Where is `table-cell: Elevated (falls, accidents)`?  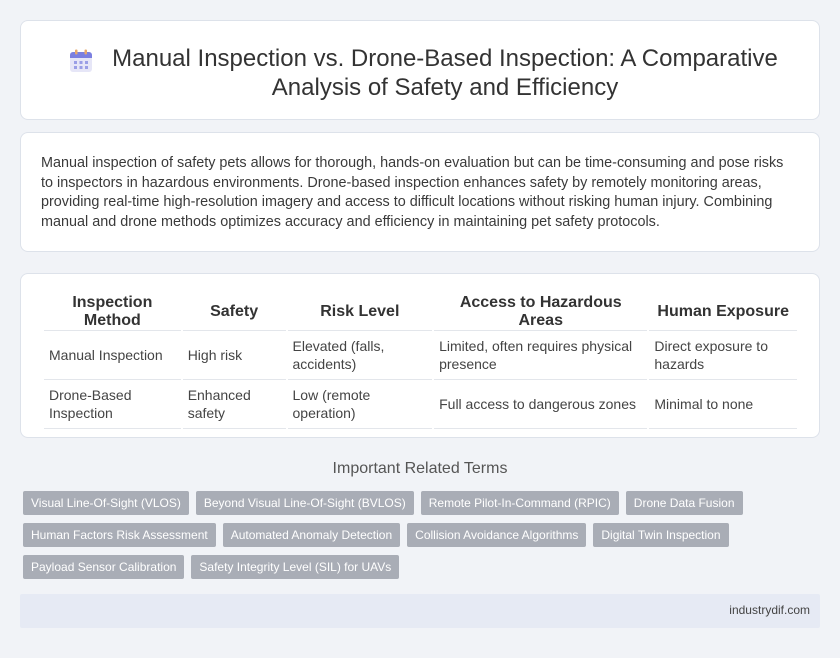 table-cell: Elevated (falls, accidents) is located at coordinates (360, 355).